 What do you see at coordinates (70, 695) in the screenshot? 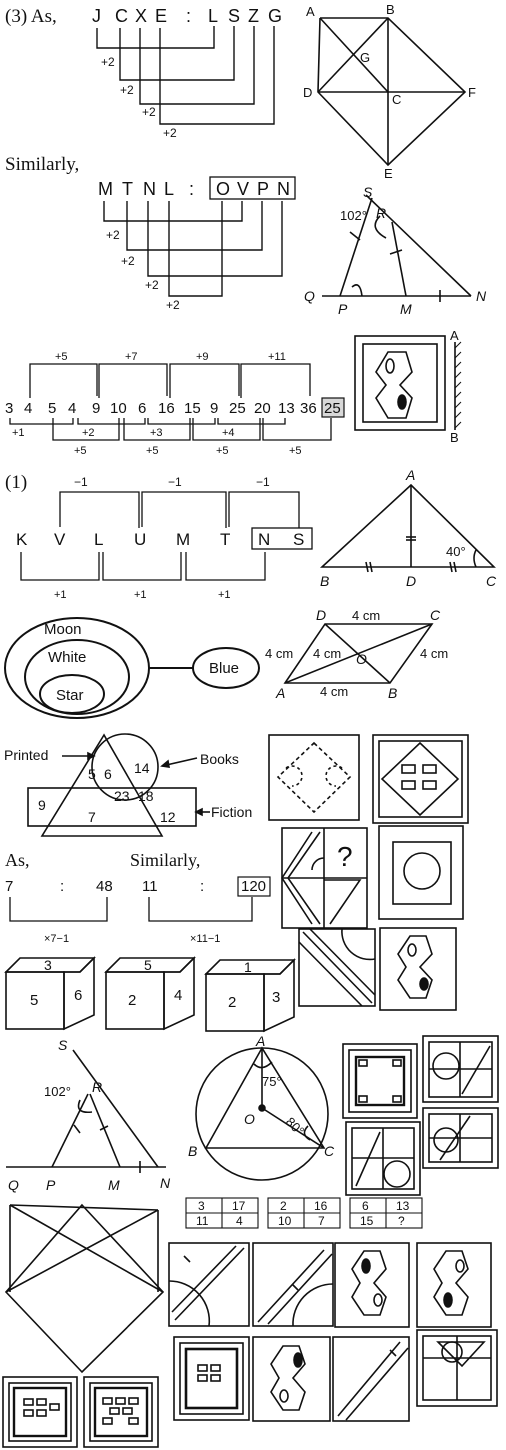
I see `star-label: Star` at bounding box center [70, 695].